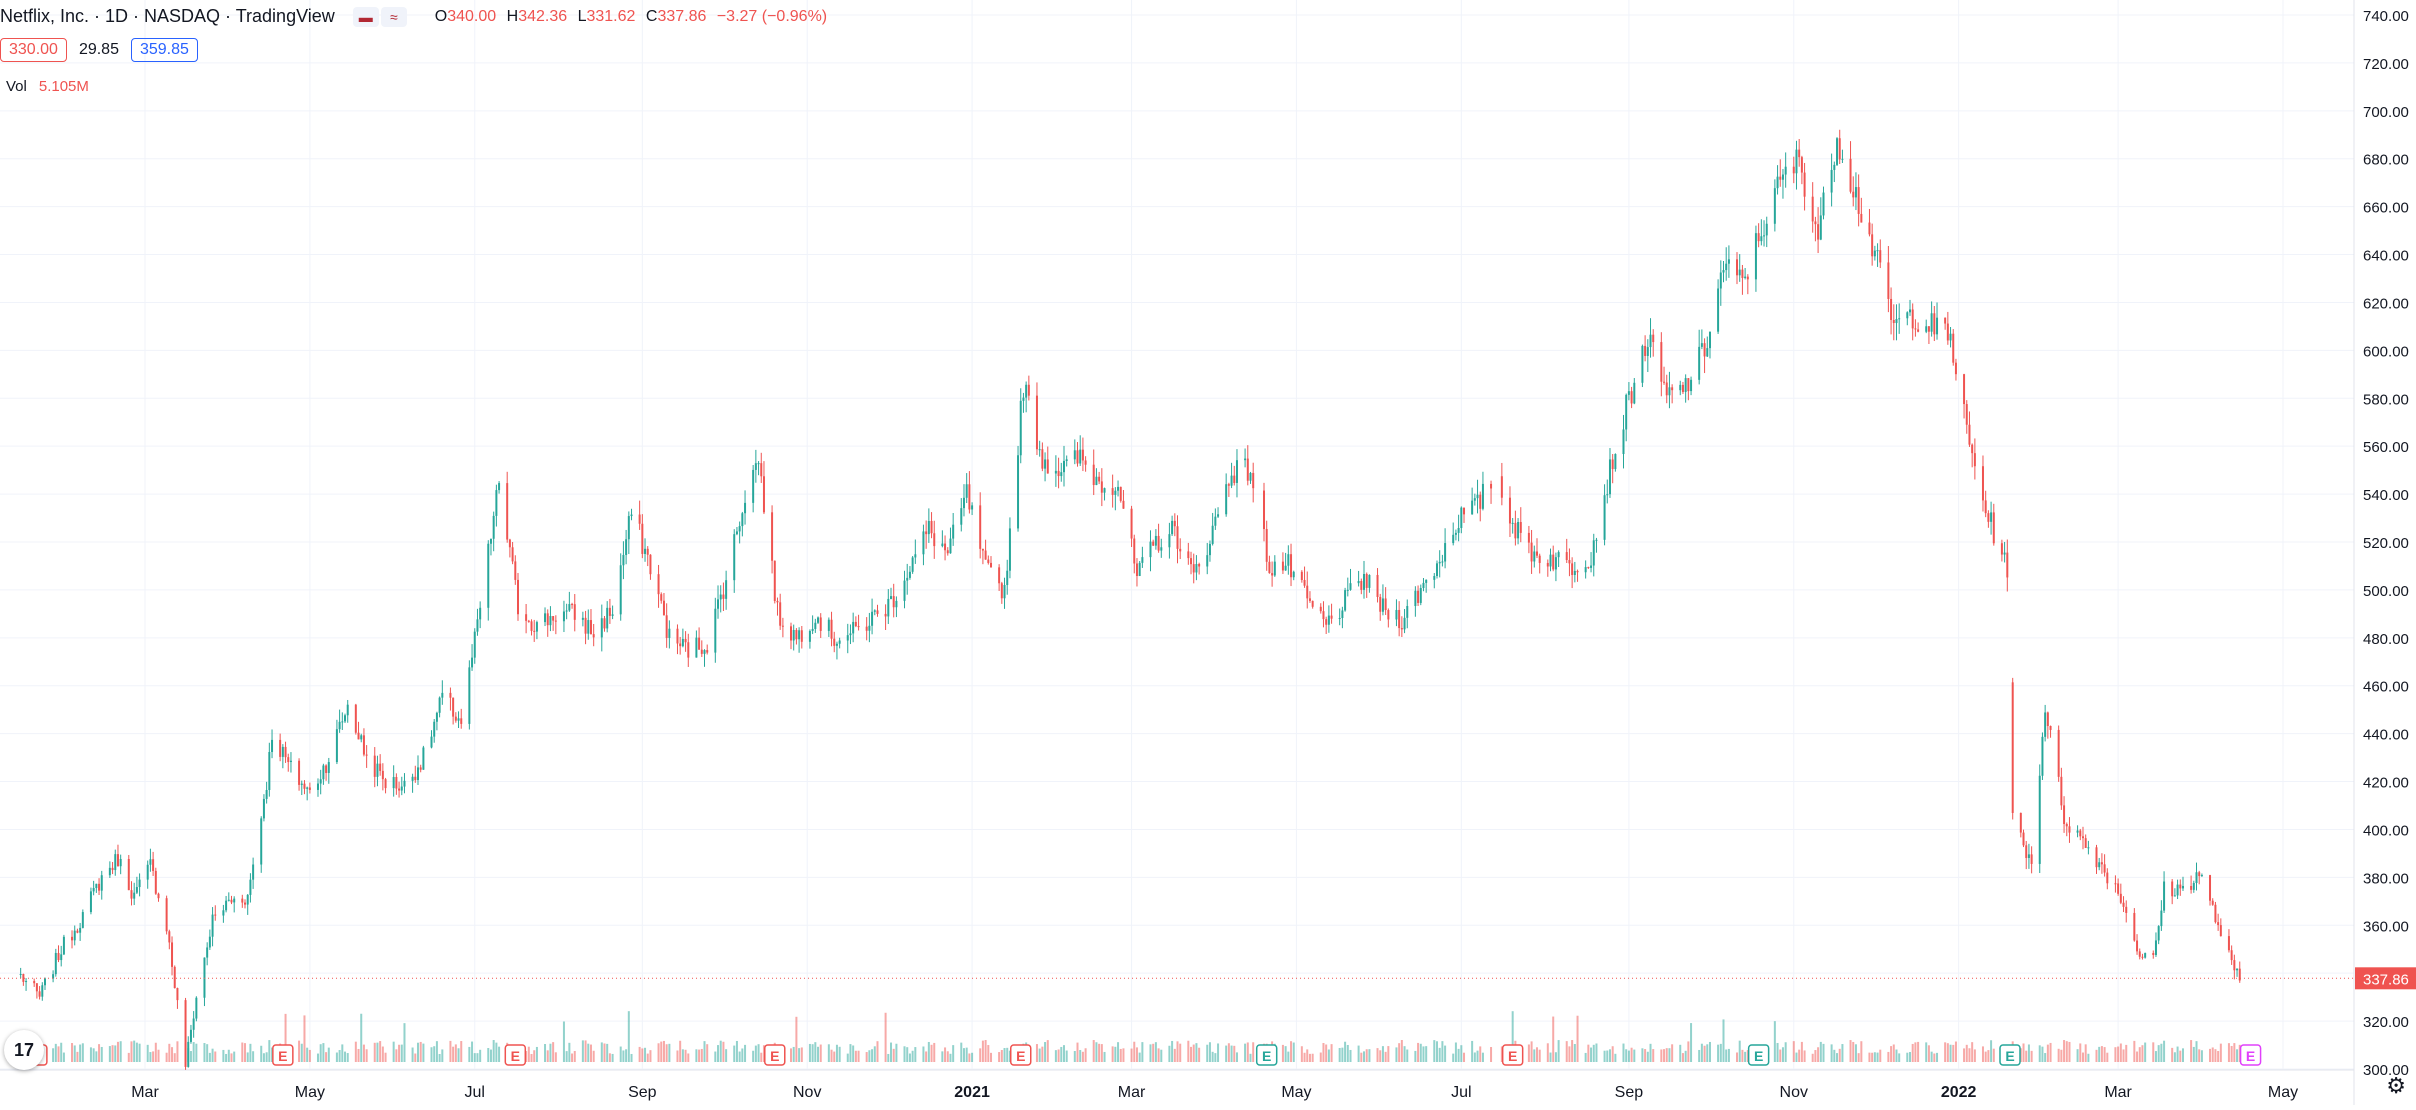  What do you see at coordinates (24, 1050) in the screenshot?
I see `tradingview-logo-icon: 17` at bounding box center [24, 1050].